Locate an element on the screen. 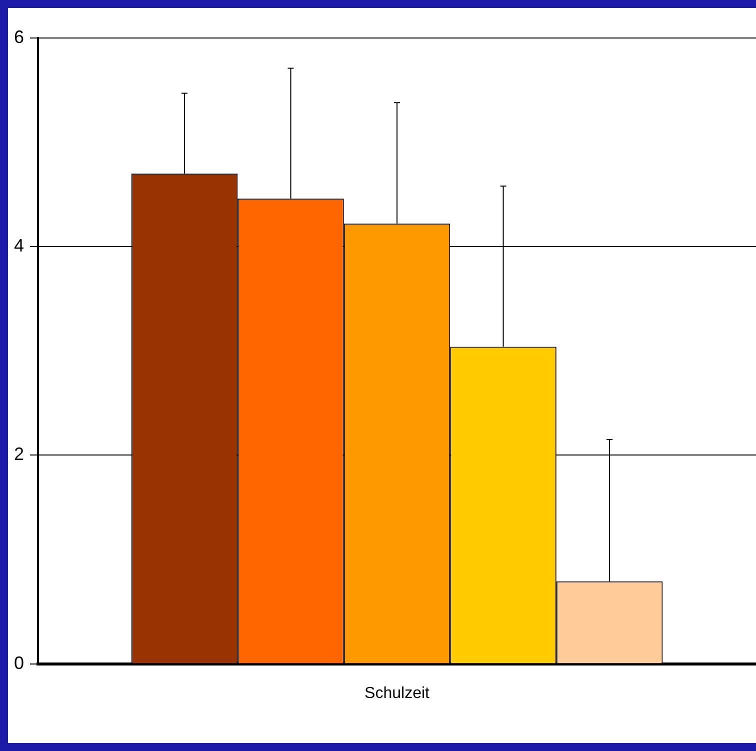 The height and width of the screenshot is (751, 756). y-tick-label: 6 is located at coordinates (19, 36).